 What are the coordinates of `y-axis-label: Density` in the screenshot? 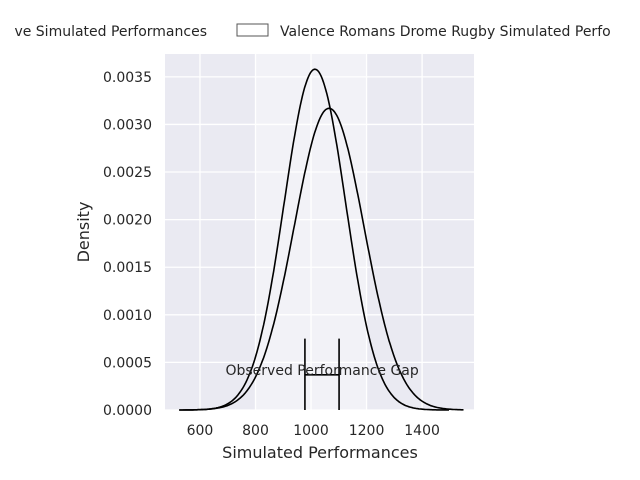 It's located at (83, 232).